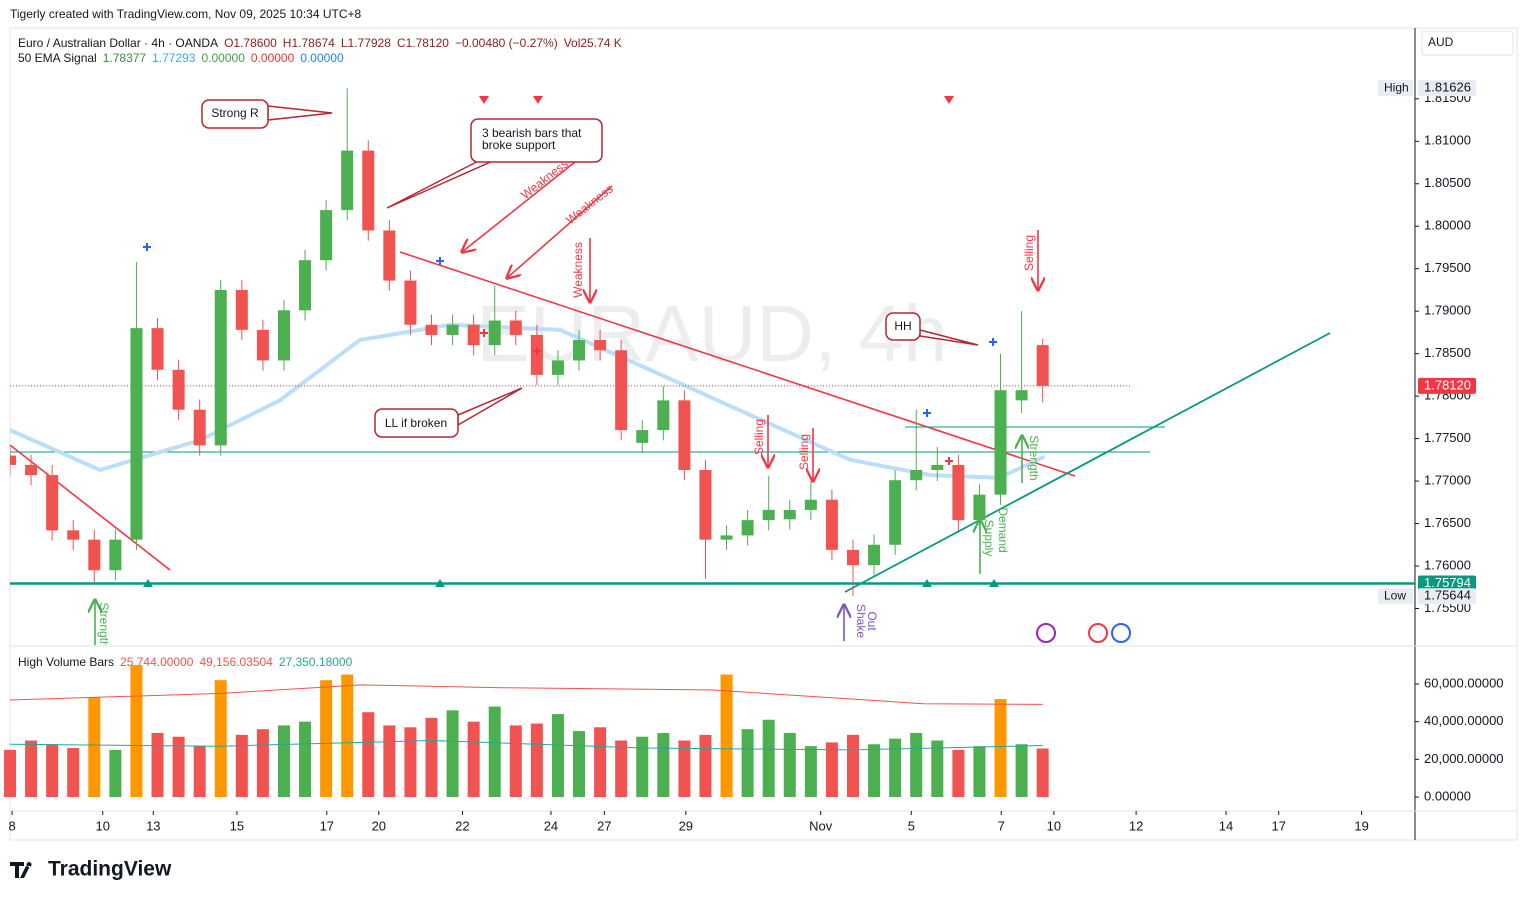  Describe the element at coordinates (1447, 140) in the screenshot. I see `y-tick-label: 1.81000` at that location.